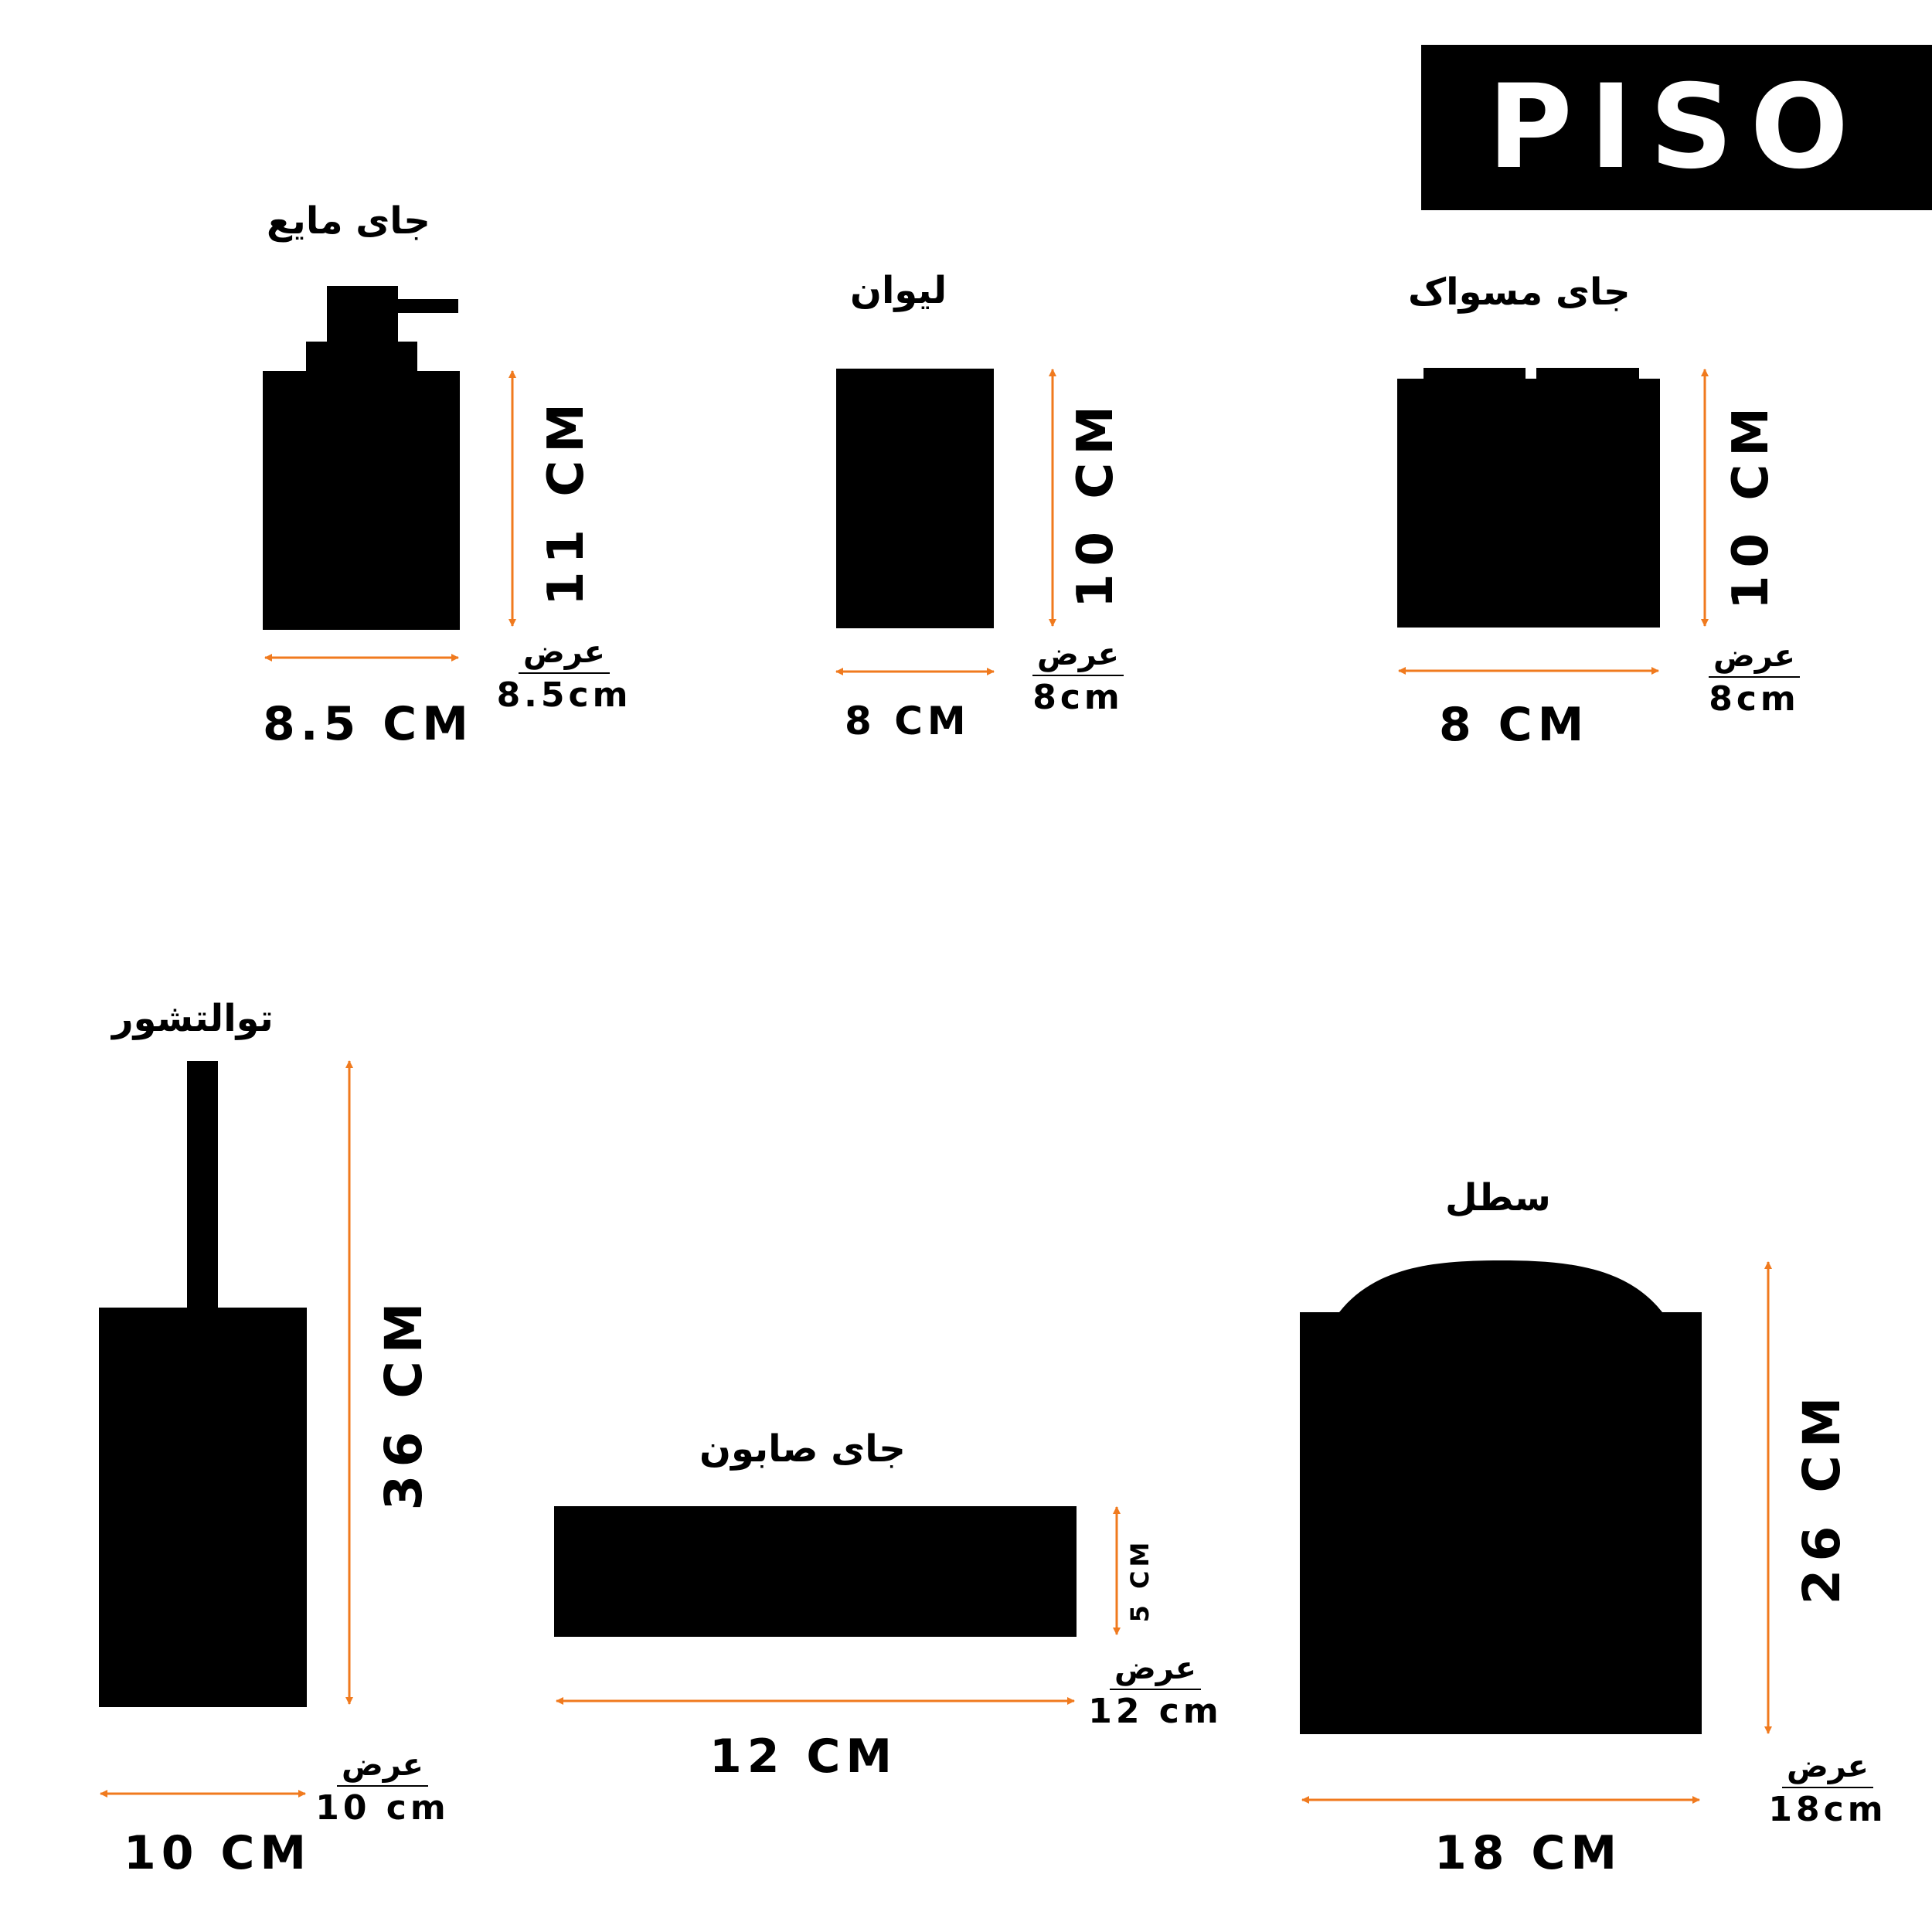 Image resolution: width=1932 pixels, height=1932 pixels. I want to click on liquid-dispenser-neck, so click(362, 357).